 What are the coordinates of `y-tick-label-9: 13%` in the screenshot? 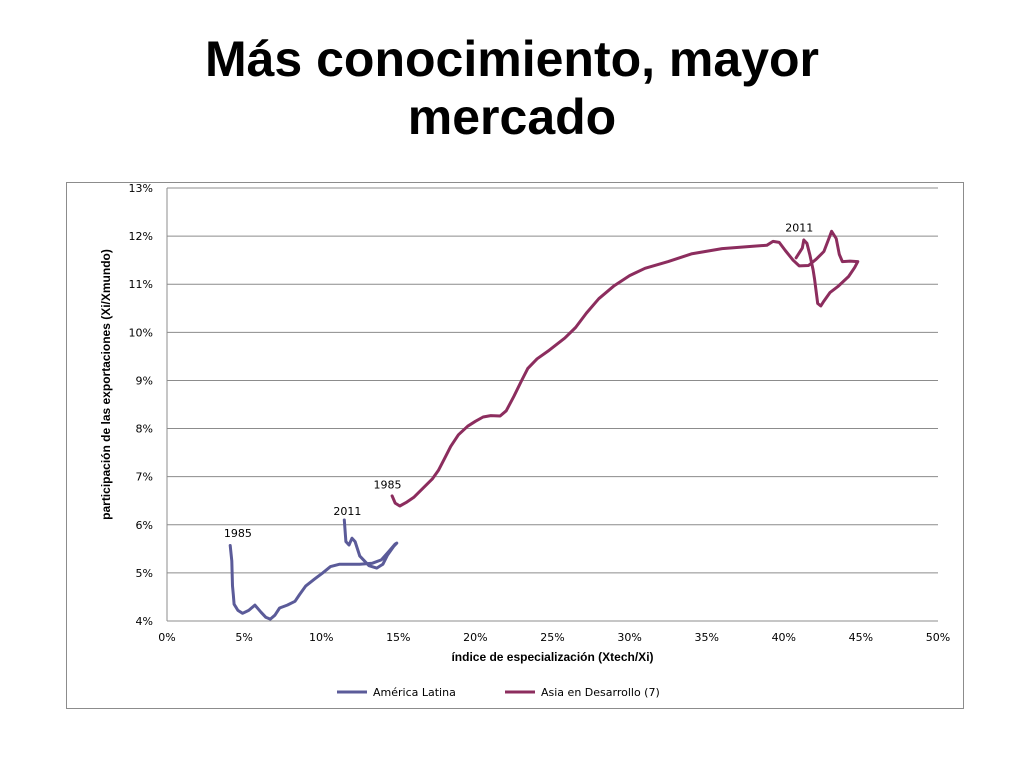 It's located at (141, 189).